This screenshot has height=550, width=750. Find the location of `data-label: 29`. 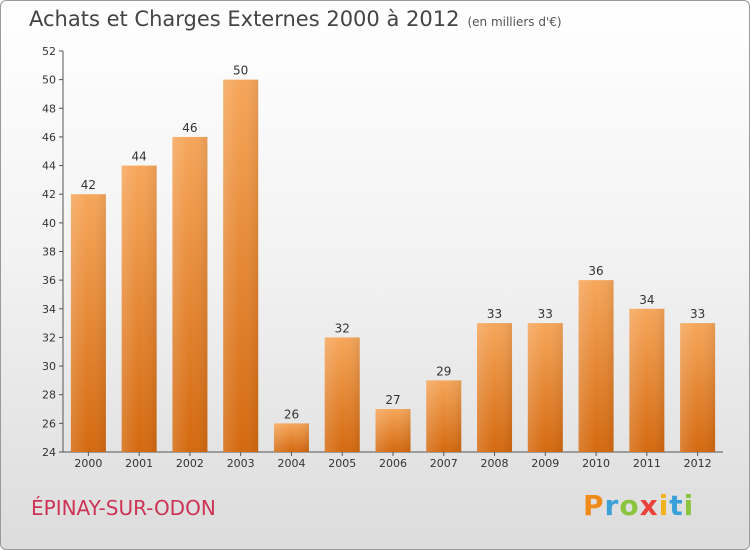

data-label: 29 is located at coordinates (443, 371).